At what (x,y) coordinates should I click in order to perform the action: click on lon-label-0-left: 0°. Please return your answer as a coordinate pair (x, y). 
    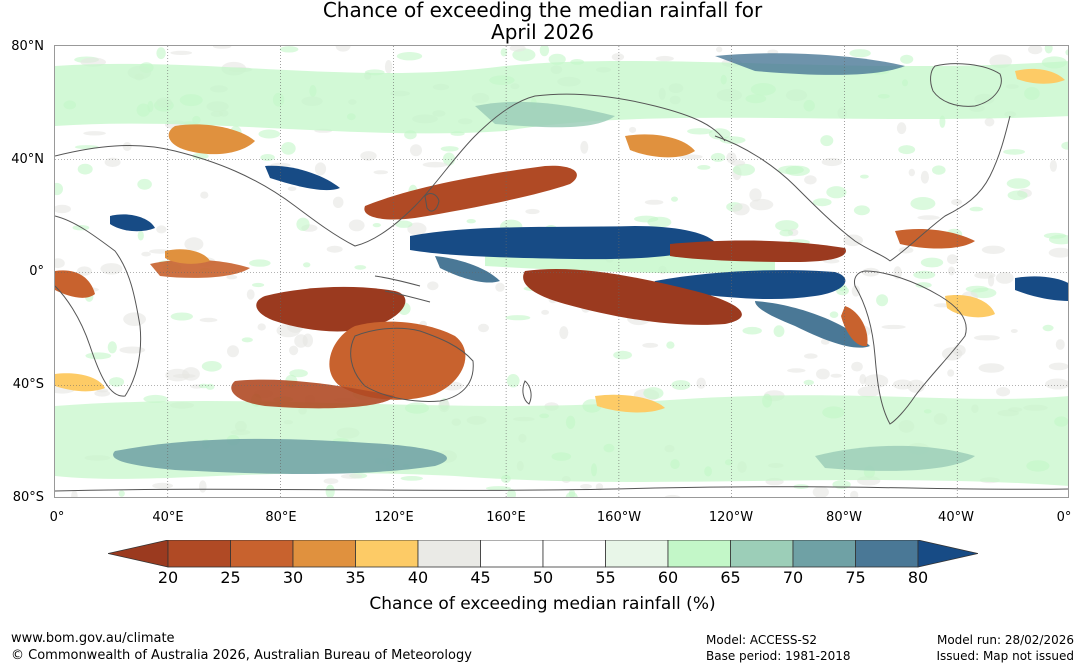
    Looking at the image, I should click on (57, 517).